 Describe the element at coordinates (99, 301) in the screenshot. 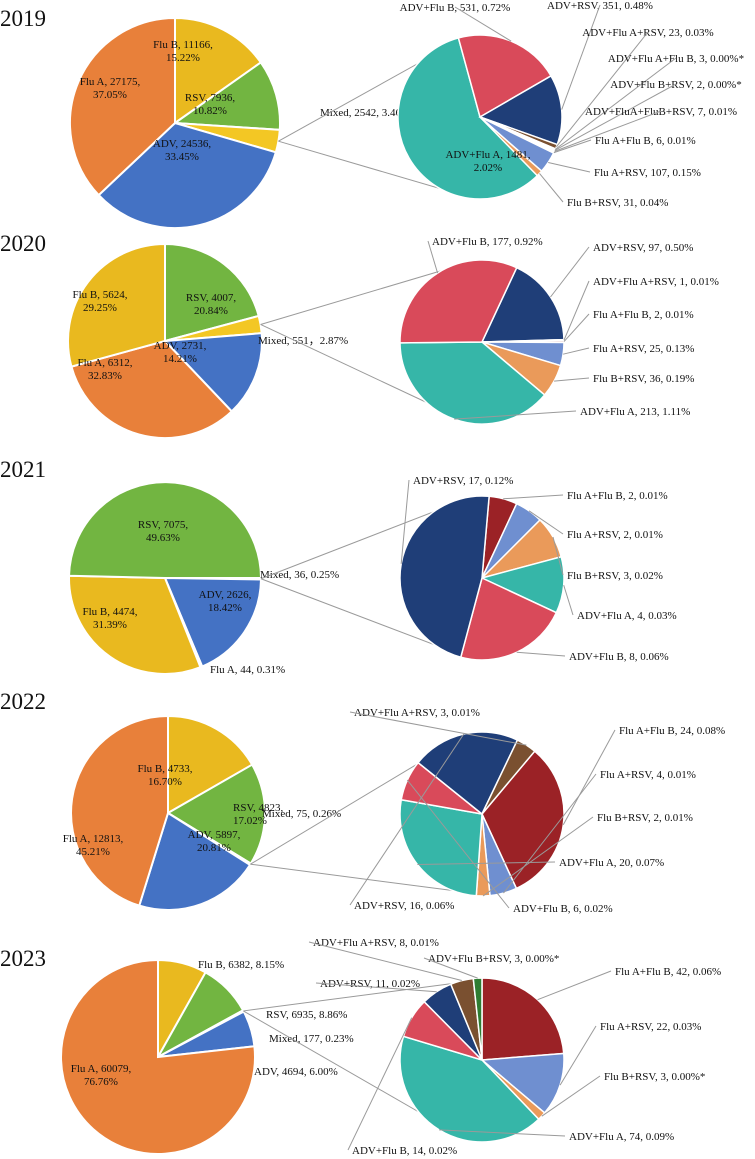

I see `main-label-flu-b: Flu B, 5624, 29.25%` at that location.